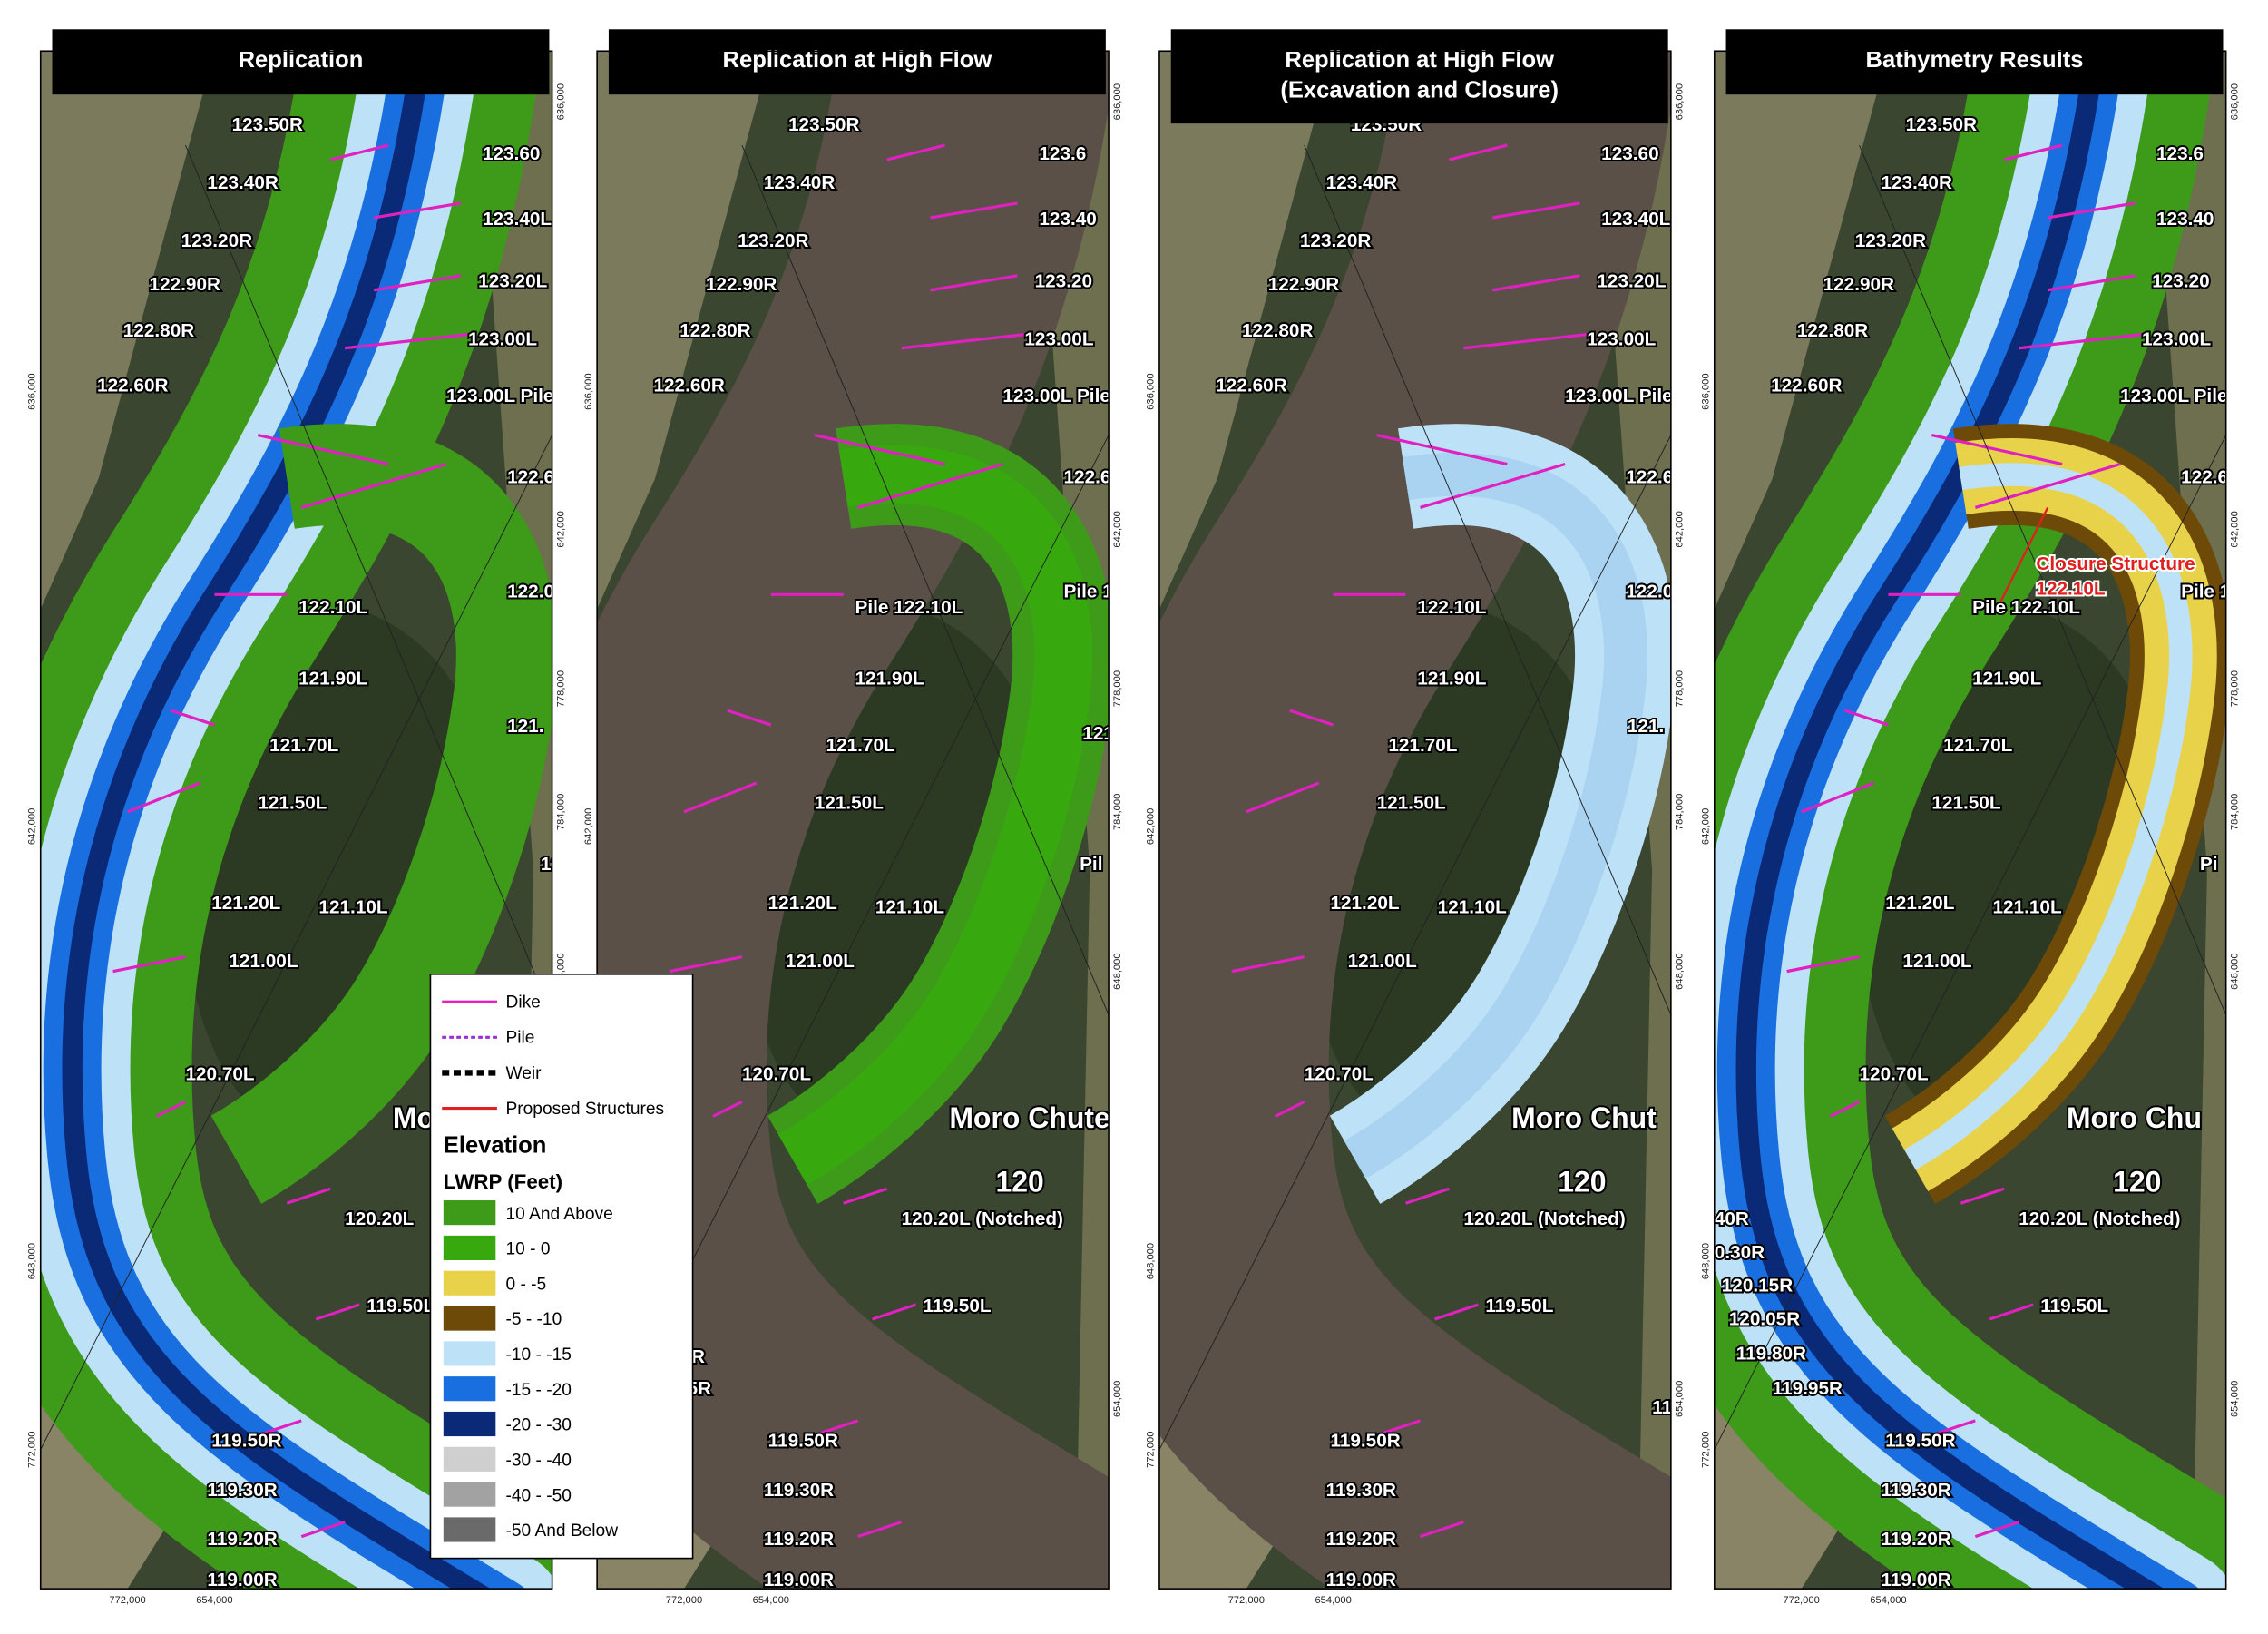 This screenshot has width=2268, height=1634. Describe the element at coordinates (2137, 1181) in the screenshot. I see `river-mile-label: 120` at that location.